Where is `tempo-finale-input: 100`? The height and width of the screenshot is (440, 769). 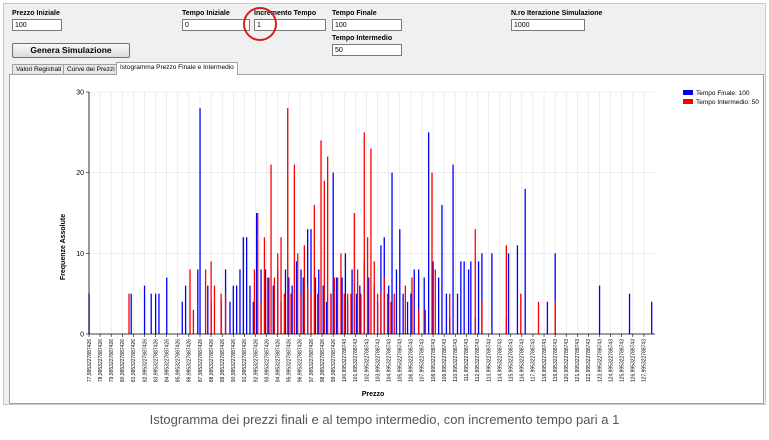
tempo-finale-input: 100 is located at coordinates (367, 25).